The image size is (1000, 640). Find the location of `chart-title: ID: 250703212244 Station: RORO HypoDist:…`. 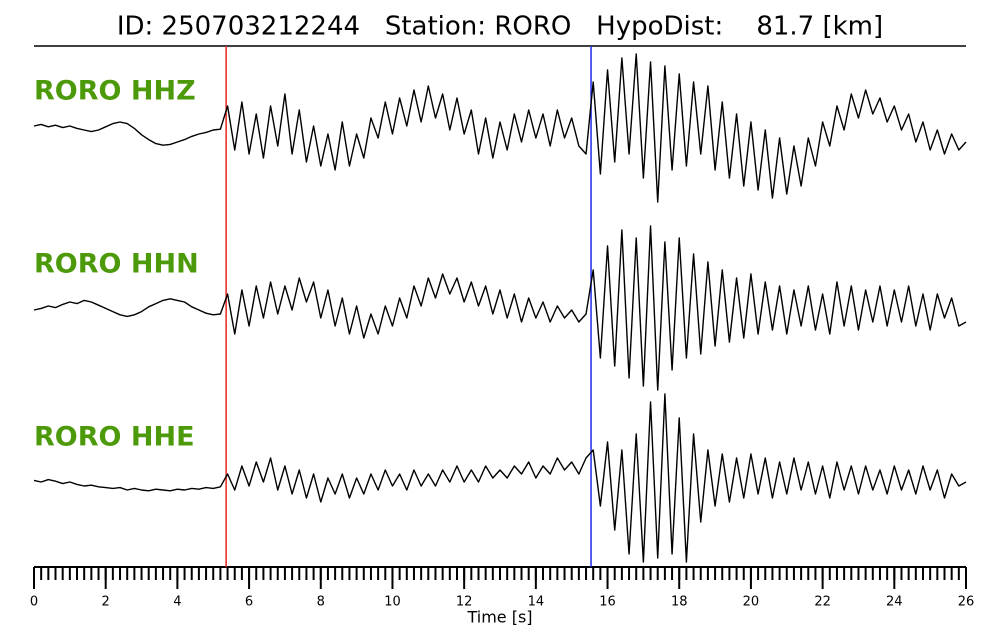

chart-title: ID: 250703212244 Station: RORO HypoDist:… is located at coordinates (500, 27).